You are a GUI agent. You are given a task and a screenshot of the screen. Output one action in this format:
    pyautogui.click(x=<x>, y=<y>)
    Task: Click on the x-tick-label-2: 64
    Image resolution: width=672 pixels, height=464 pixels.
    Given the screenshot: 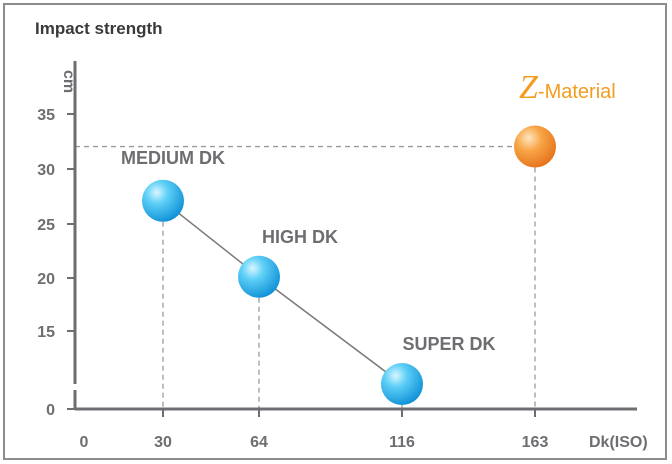 What is the action you would take?
    pyautogui.click(x=259, y=442)
    